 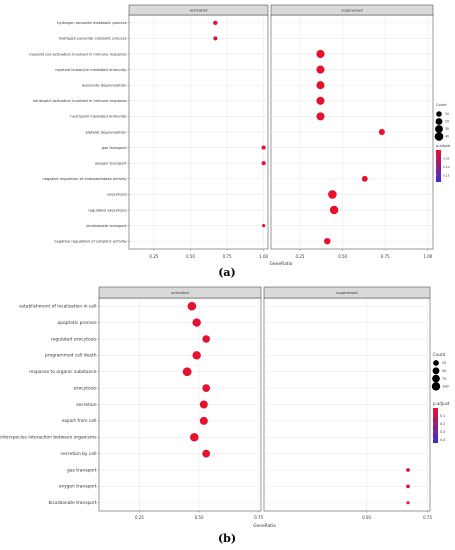 What do you see at coordinates (447, 137) in the screenshot?
I see `count-legend-label: 40` at bounding box center [447, 137].